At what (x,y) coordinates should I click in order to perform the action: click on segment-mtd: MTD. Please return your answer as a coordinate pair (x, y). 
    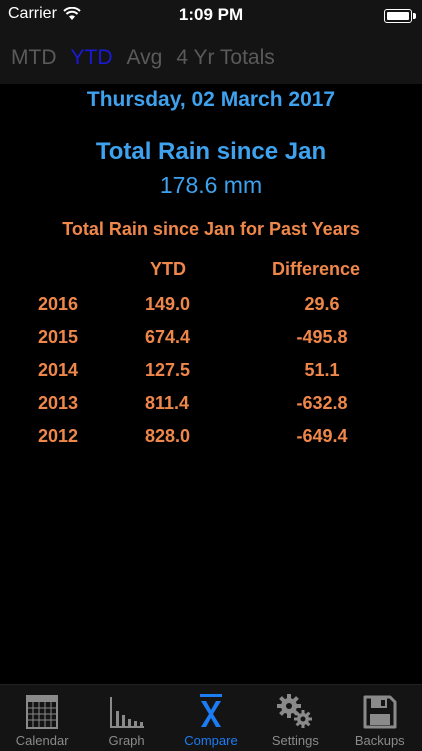
    Looking at the image, I should click on (34, 57).